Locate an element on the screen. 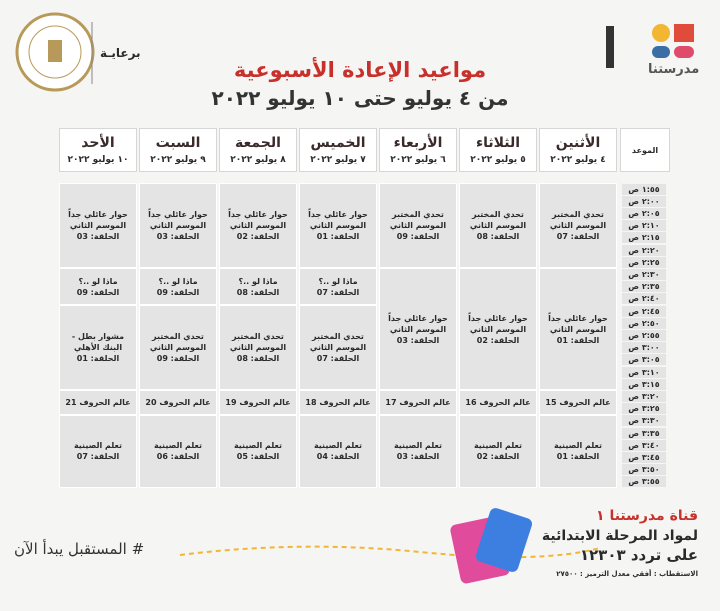  program-cell: عالم الحروف 18 is located at coordinates (338, 402).